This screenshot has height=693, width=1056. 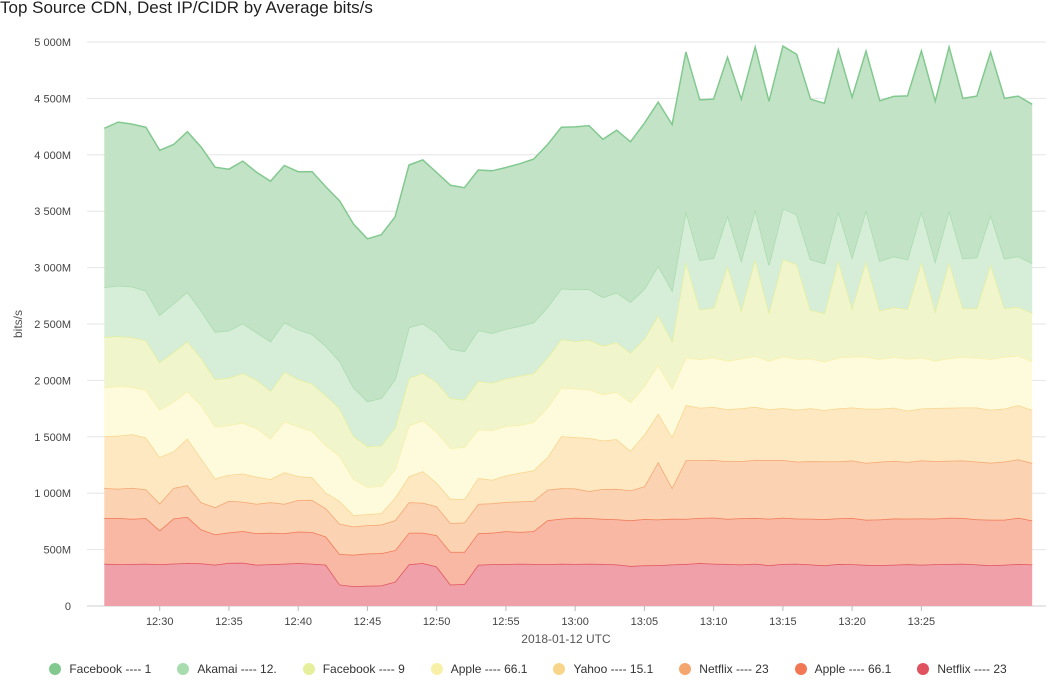 What do you see at coordinates (52, 494) in the screenshot?
I see `y-tick-label: 1 000M` at bounding box center [52, 494].